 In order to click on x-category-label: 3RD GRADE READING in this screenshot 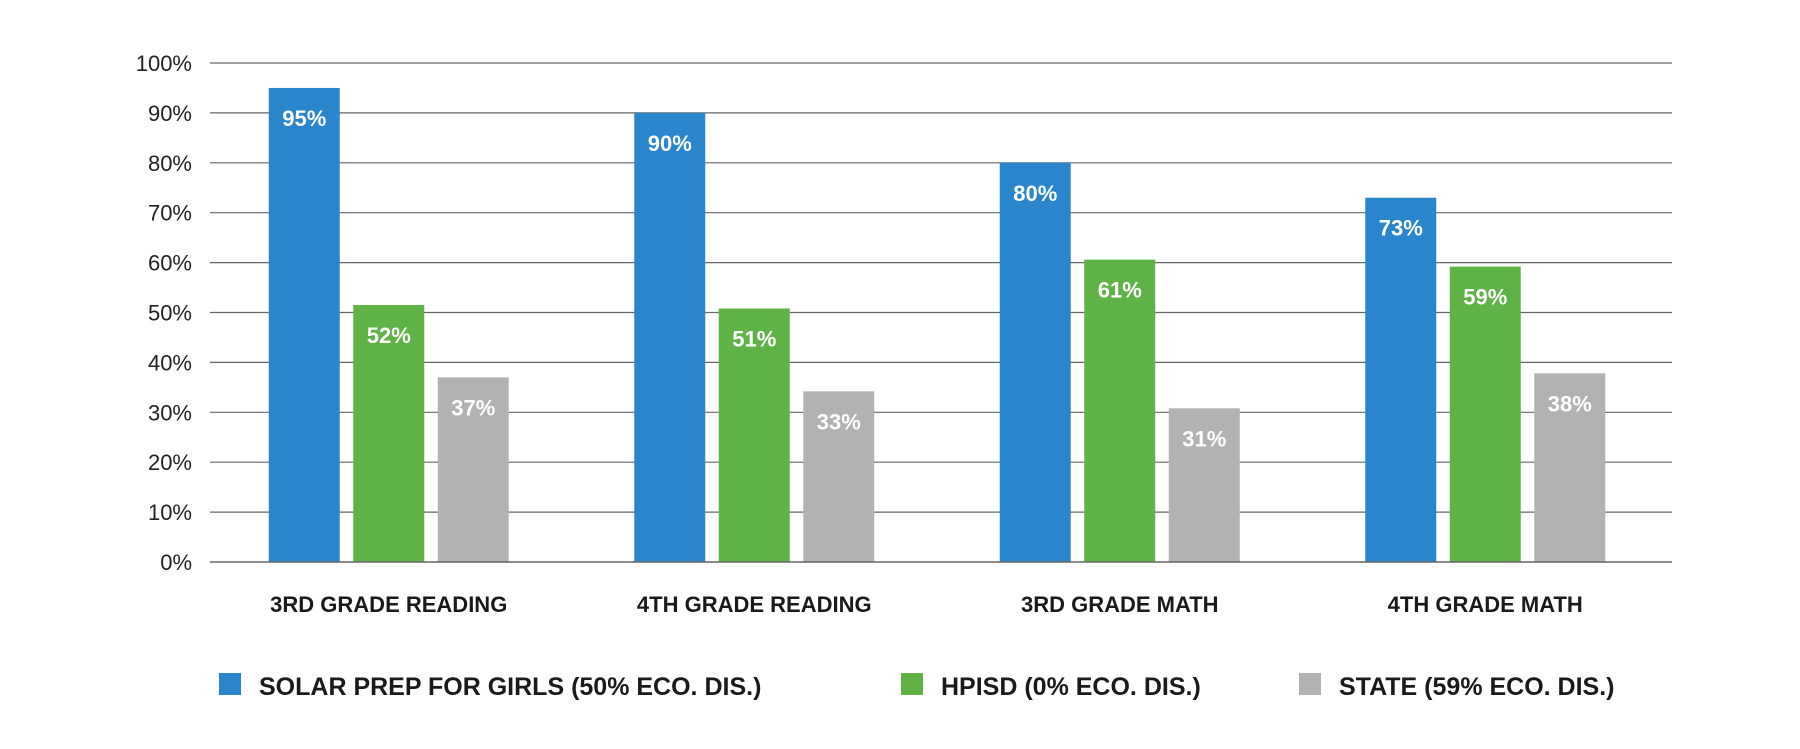, I will do `click(388, 604)`.